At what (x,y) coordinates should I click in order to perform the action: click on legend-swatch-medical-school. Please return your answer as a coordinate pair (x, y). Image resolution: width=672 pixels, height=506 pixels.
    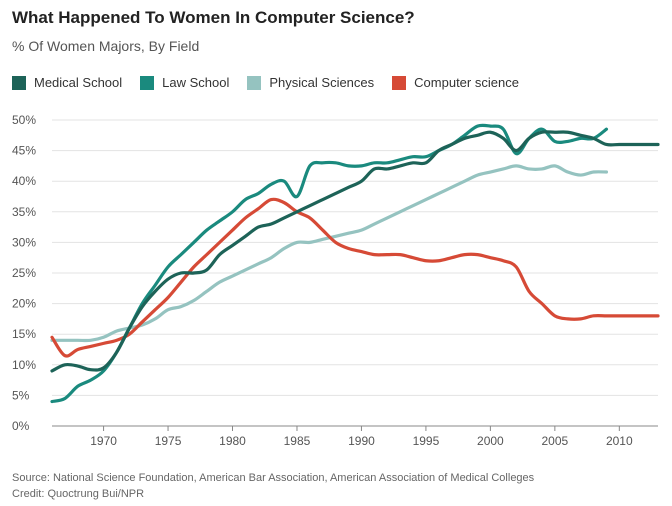
    Looking at the image, I should click on (19, 82).